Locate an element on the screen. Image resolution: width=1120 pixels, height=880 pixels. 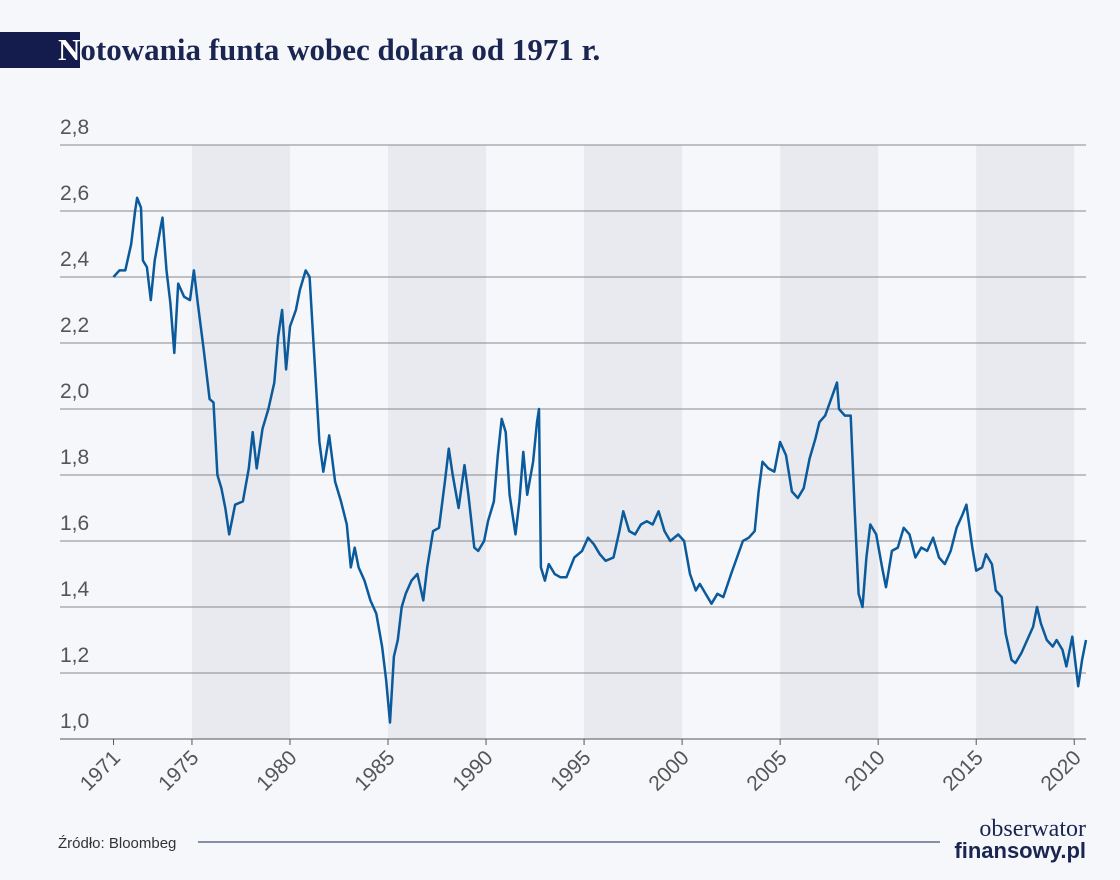
y-tick-label: 2,4 is located at coordinates (75, 259).